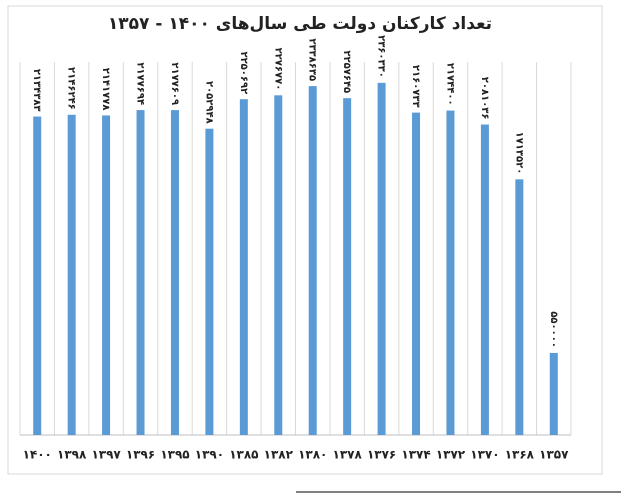 The image size is (621, 494). What do you see at coordinates (243, 72) in the screenshot?
I see `value-label: ۲۲۵۰۶۹۲` at bounding box center [243, 72].